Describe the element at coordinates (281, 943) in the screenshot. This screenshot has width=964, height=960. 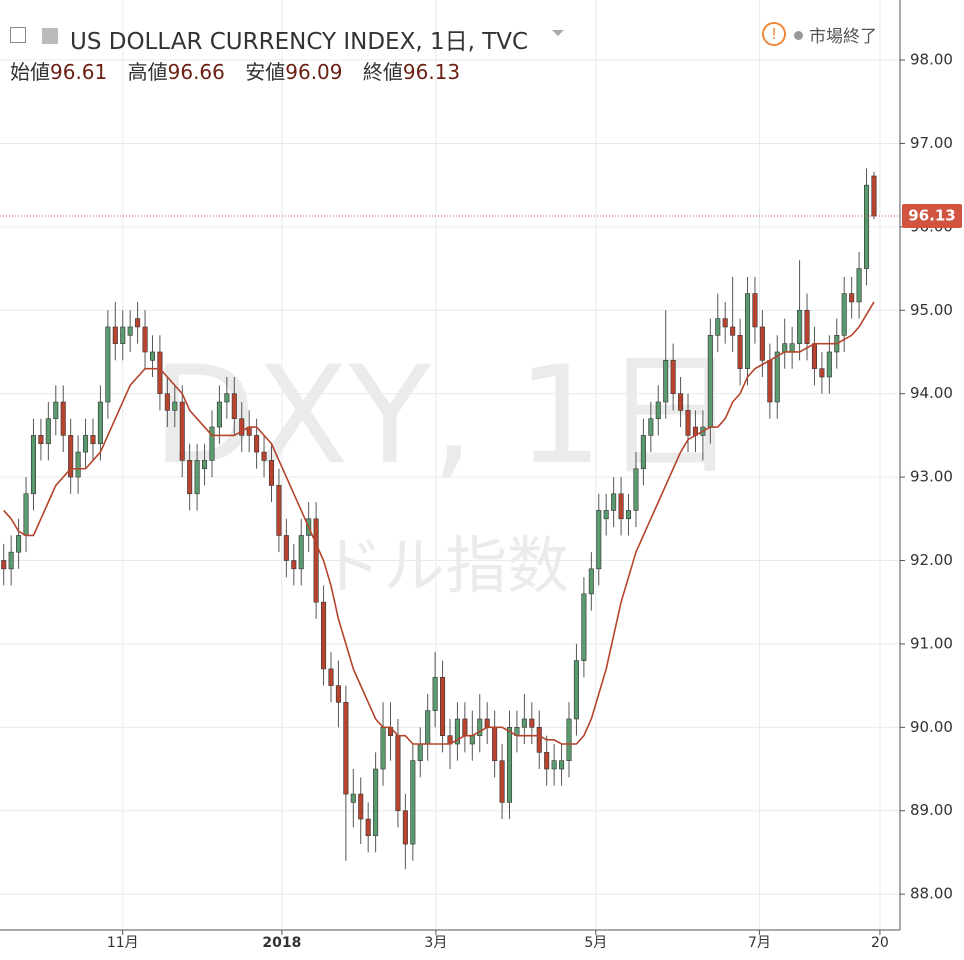
I see `x-tick-label: 2018` at that location.